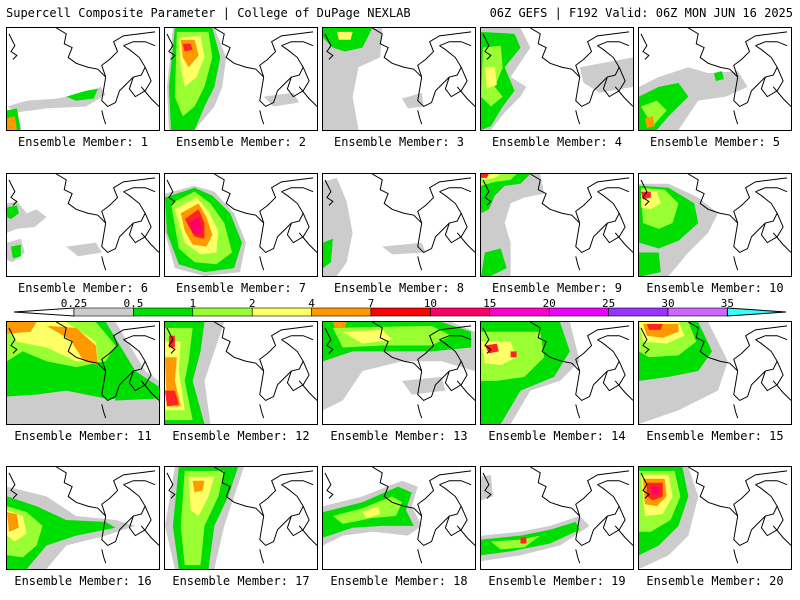 The image size is (800, 600). What do you see at coordinates (83, 142) in the screenshot?
I see `member-label: Ensemble Member: 1` at bounding box center [83, 142].